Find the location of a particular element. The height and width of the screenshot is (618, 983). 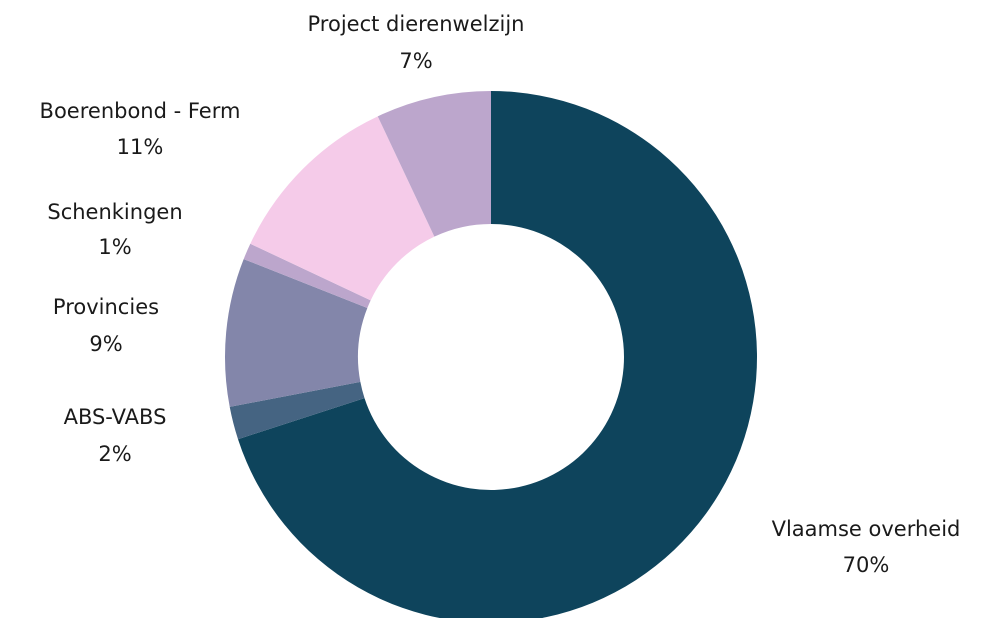

slice-label: Provincies is located at coordinates (106, 307).